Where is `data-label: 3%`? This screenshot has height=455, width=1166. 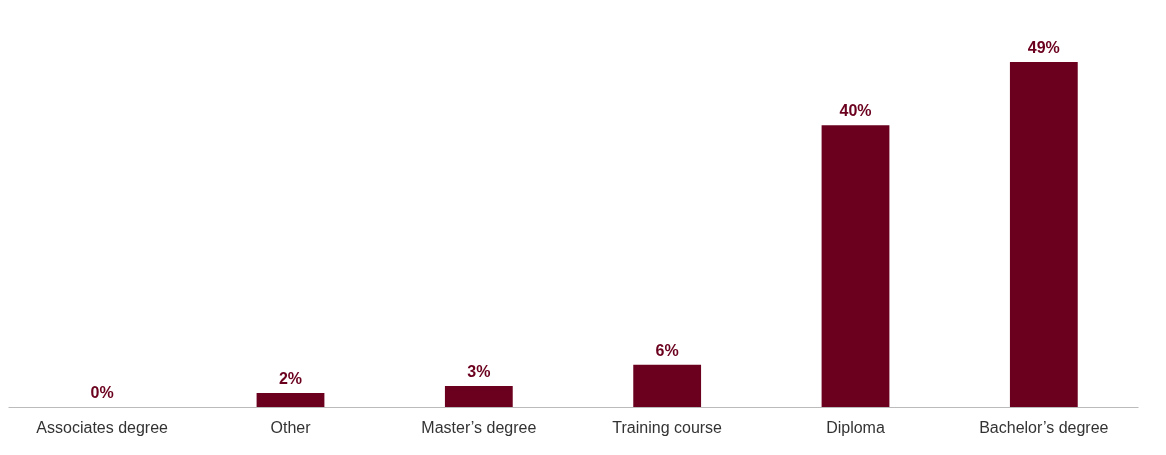 data-label: 3% is located at coordinates (479, 371).